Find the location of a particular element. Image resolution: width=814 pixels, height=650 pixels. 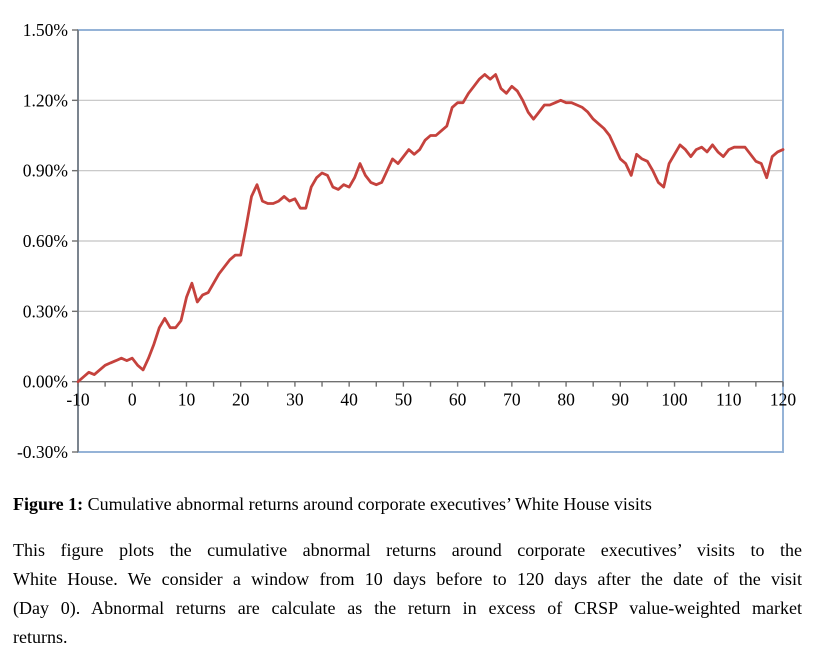

x-tick-label: 60 is located at coordinates (458, 400).